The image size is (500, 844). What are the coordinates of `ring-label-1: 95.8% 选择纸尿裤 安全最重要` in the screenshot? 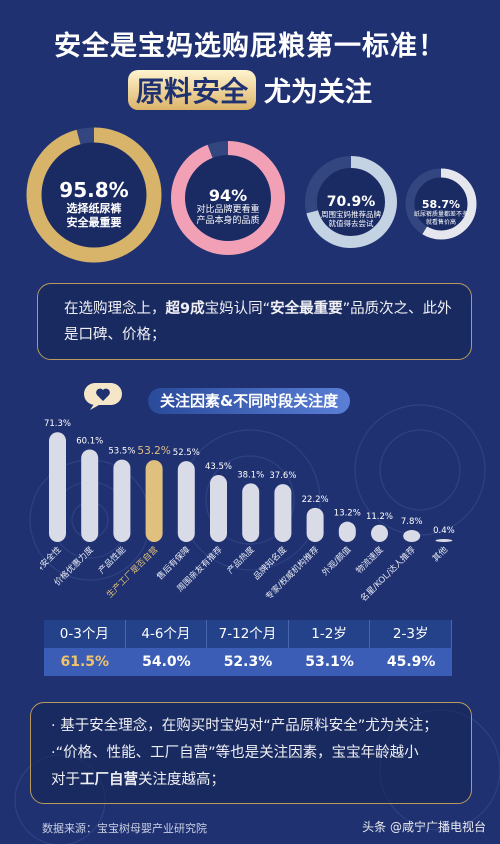 It's located at (94, 204).